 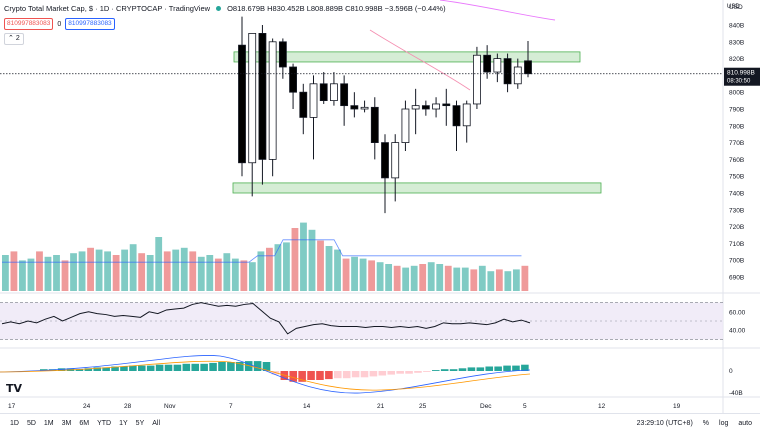 I want to click on price-tick-label: 820B, so click(x=736, y=59).